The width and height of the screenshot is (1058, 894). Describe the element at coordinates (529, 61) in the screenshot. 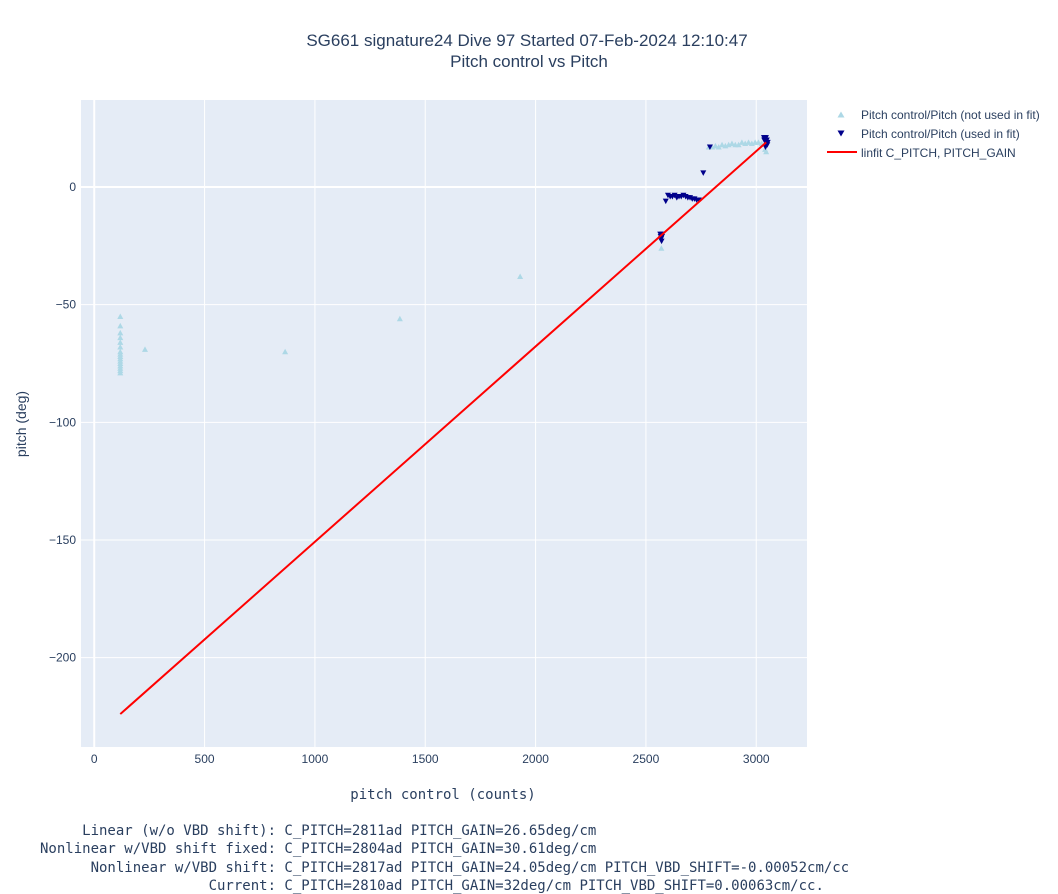

I see `chart-subtitle: Pitch control vs Pitch` at that location.